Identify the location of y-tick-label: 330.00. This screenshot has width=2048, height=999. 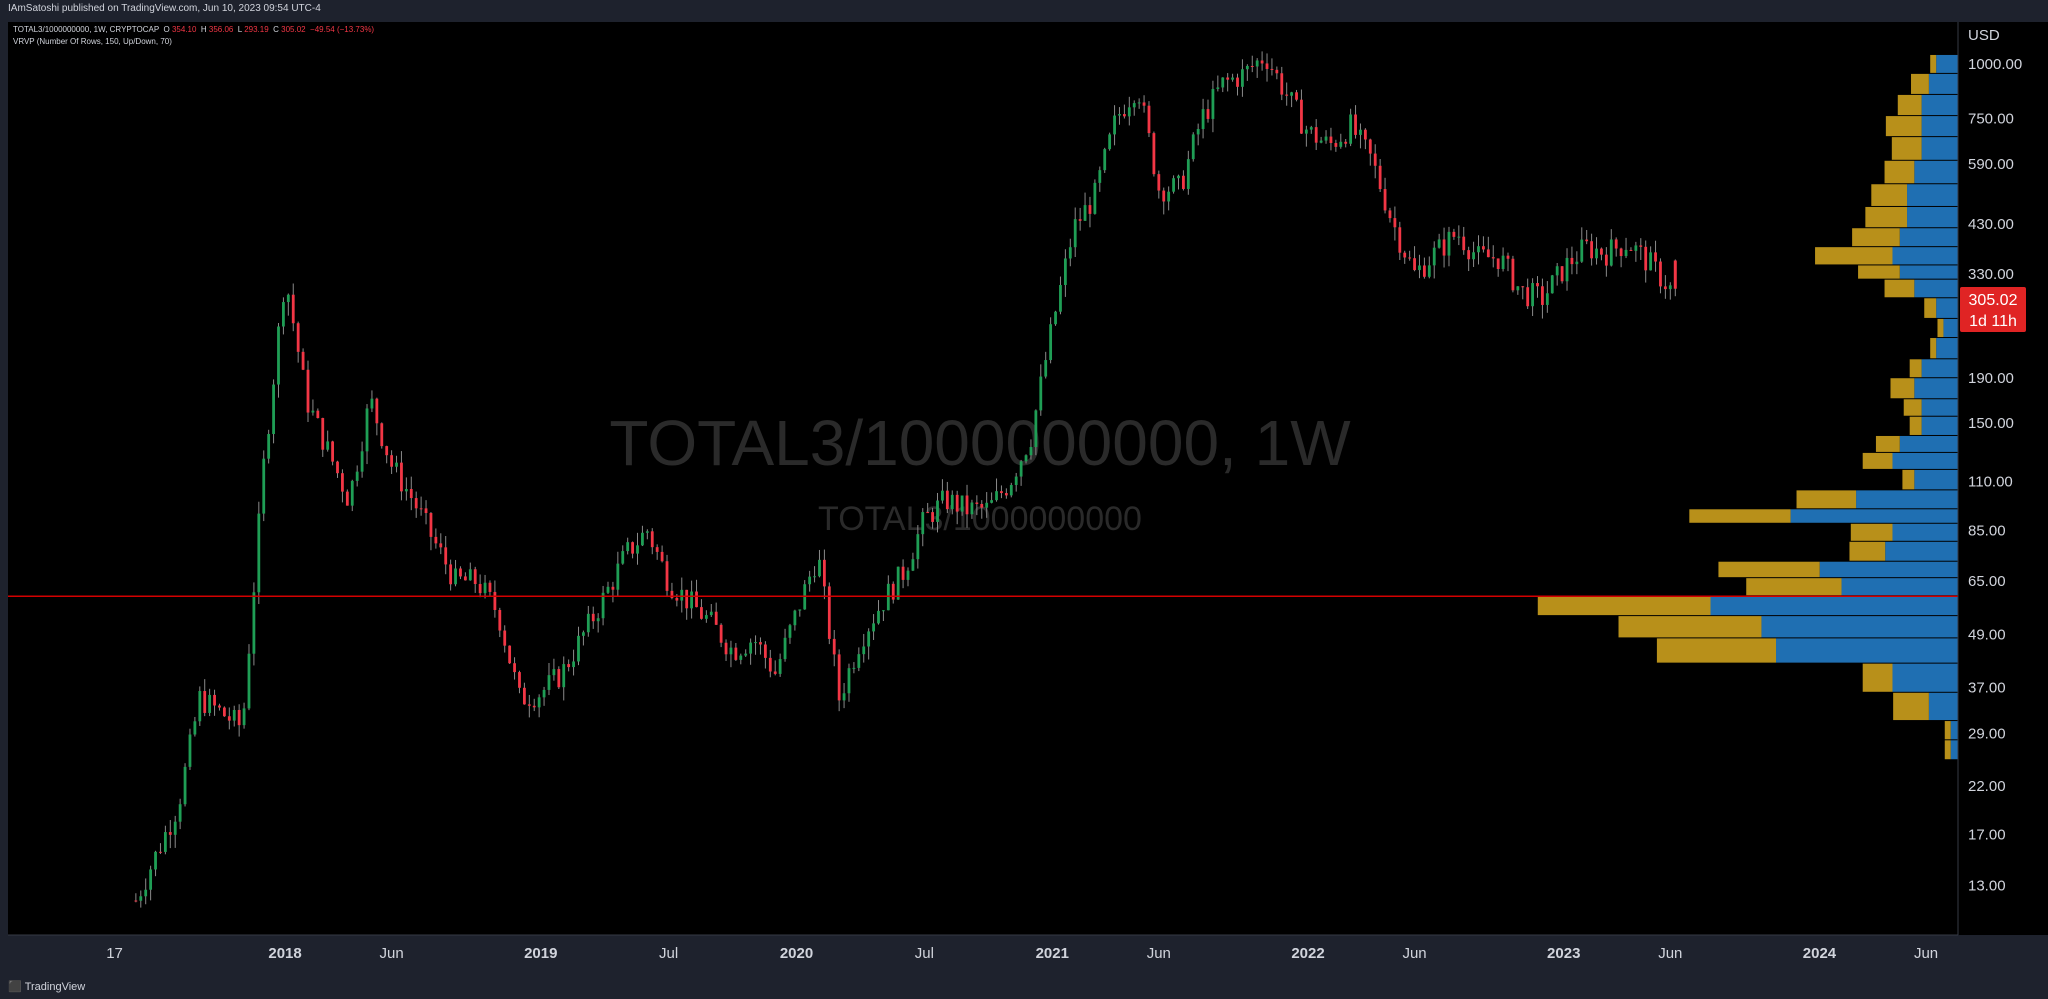
(1991, 274).